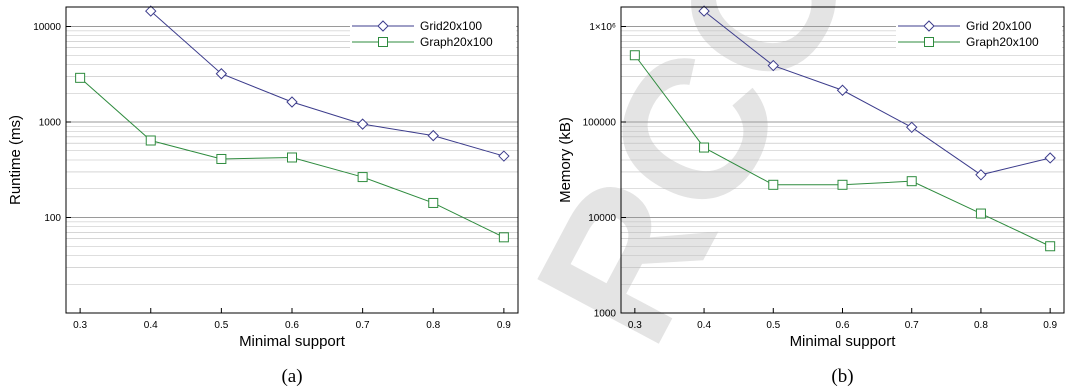 Image resolution: width=1069 pixels, height=390 pixels. Describe the element at coordinates (600, 122) in the screenshot. I see `y-tick-label: 100000` at that location.